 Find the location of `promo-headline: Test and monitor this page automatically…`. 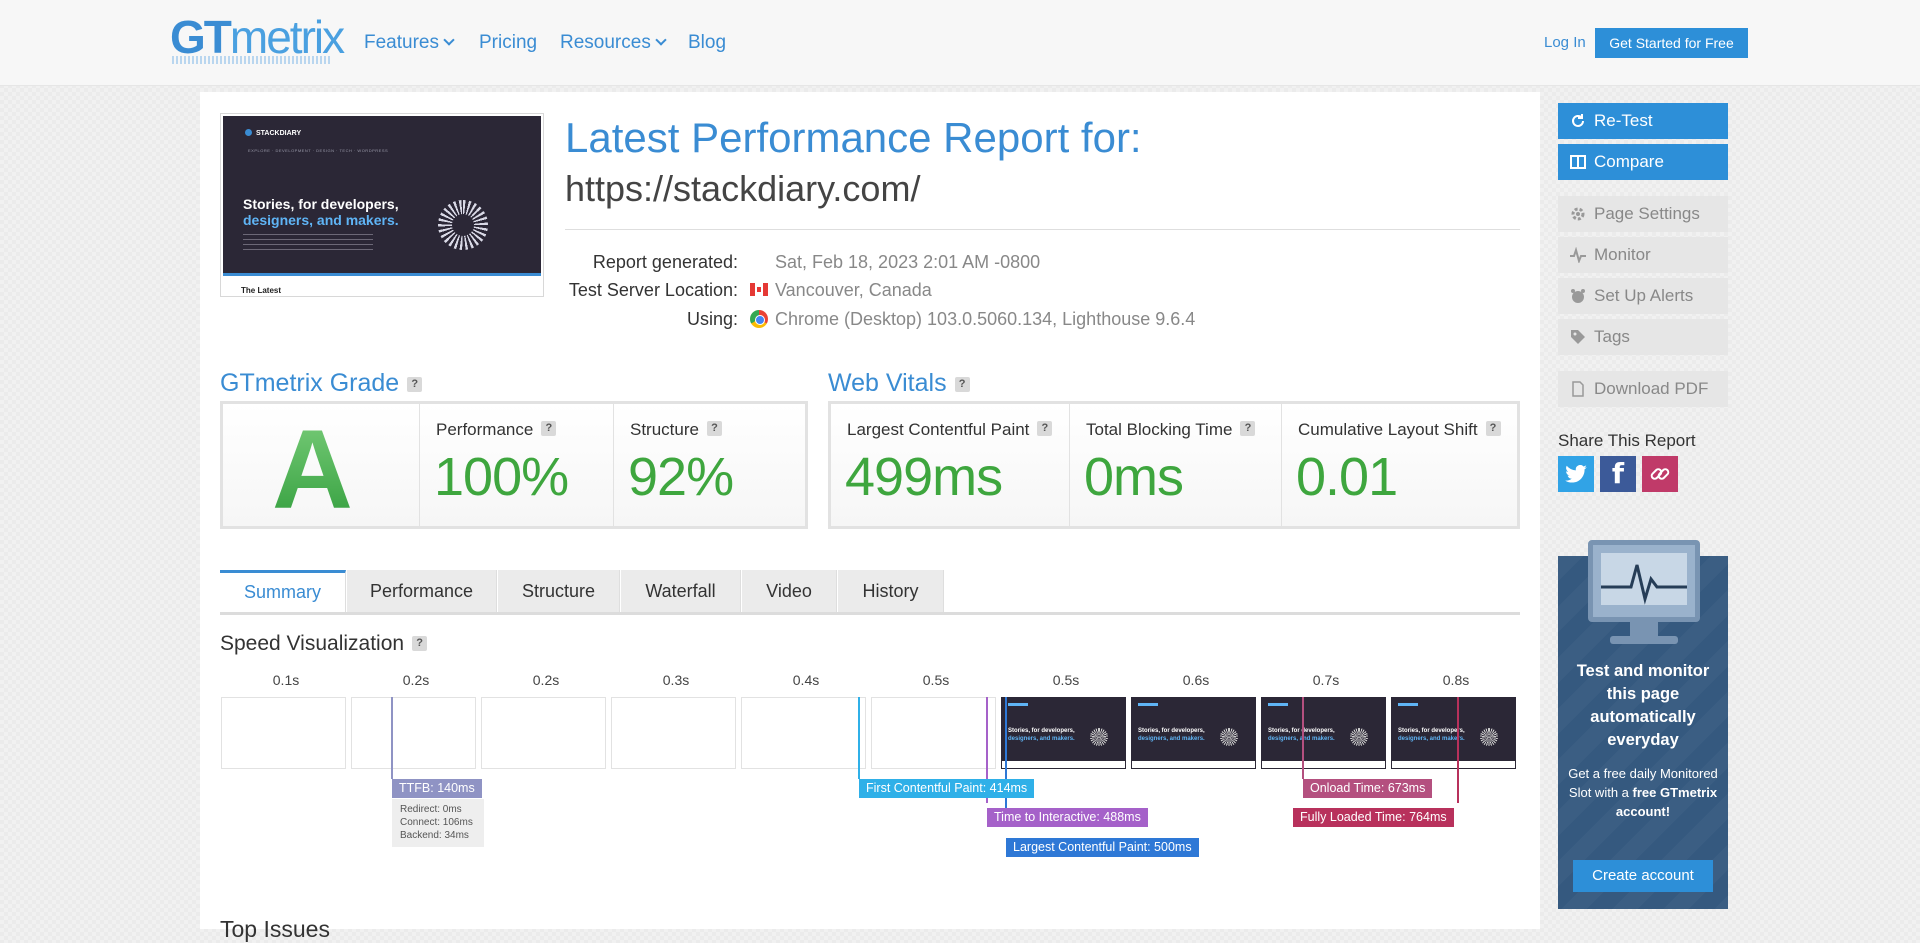

promo-headline: Test and monitor this page automatically… is located at coordinates (1643, 705).